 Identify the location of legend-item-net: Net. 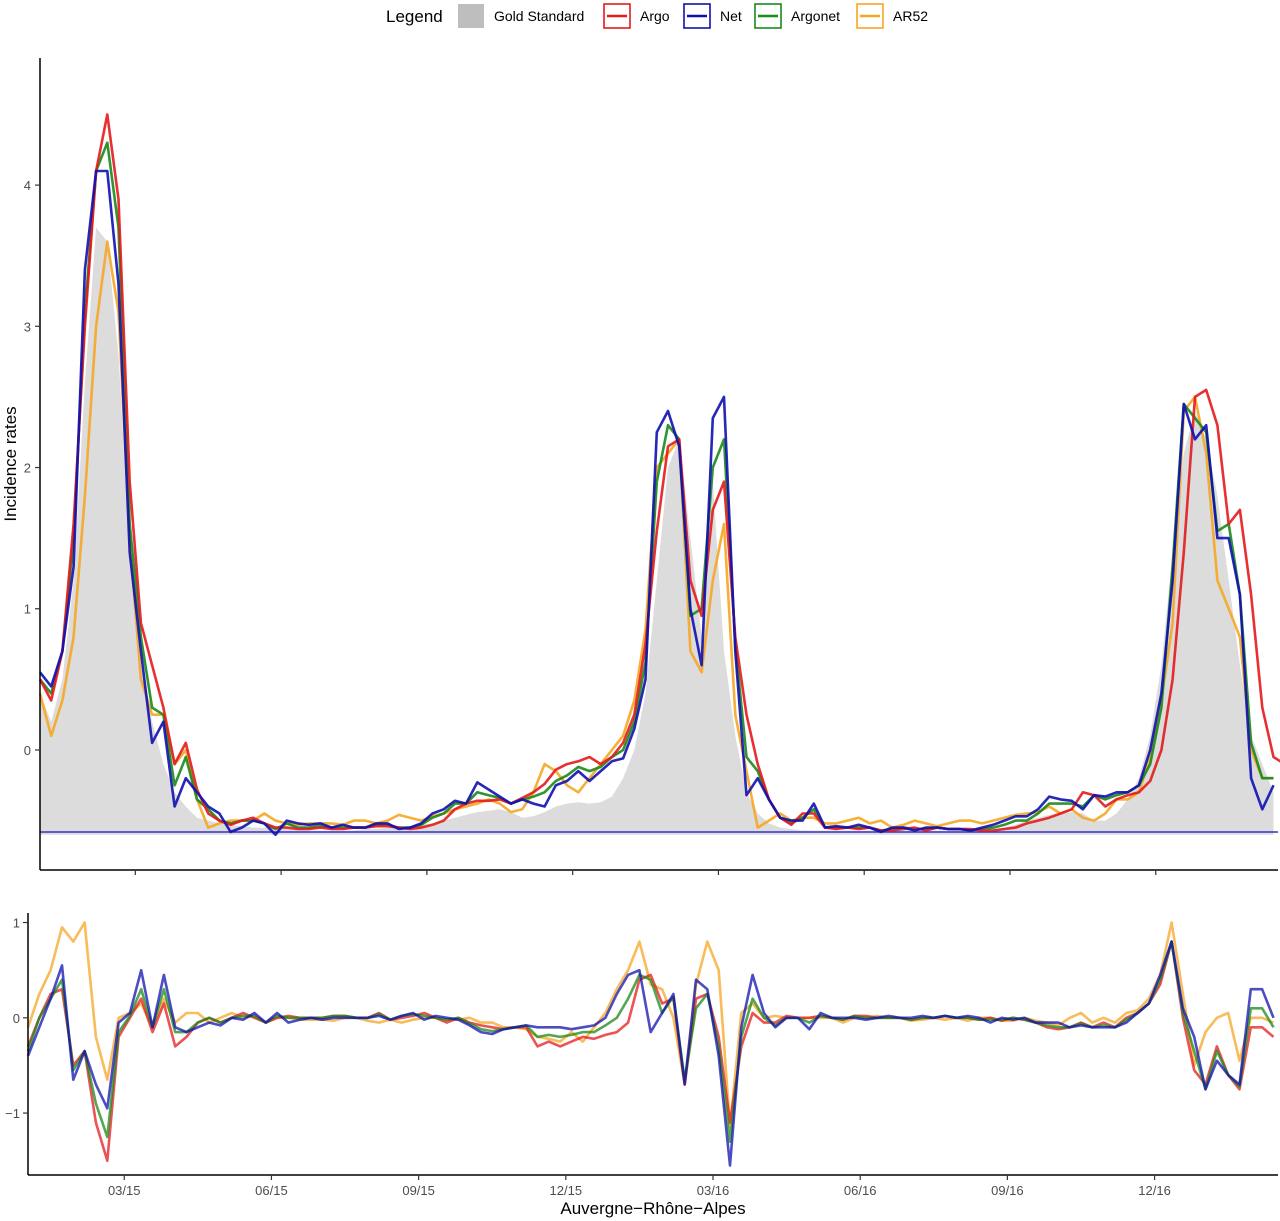
(712, 16).